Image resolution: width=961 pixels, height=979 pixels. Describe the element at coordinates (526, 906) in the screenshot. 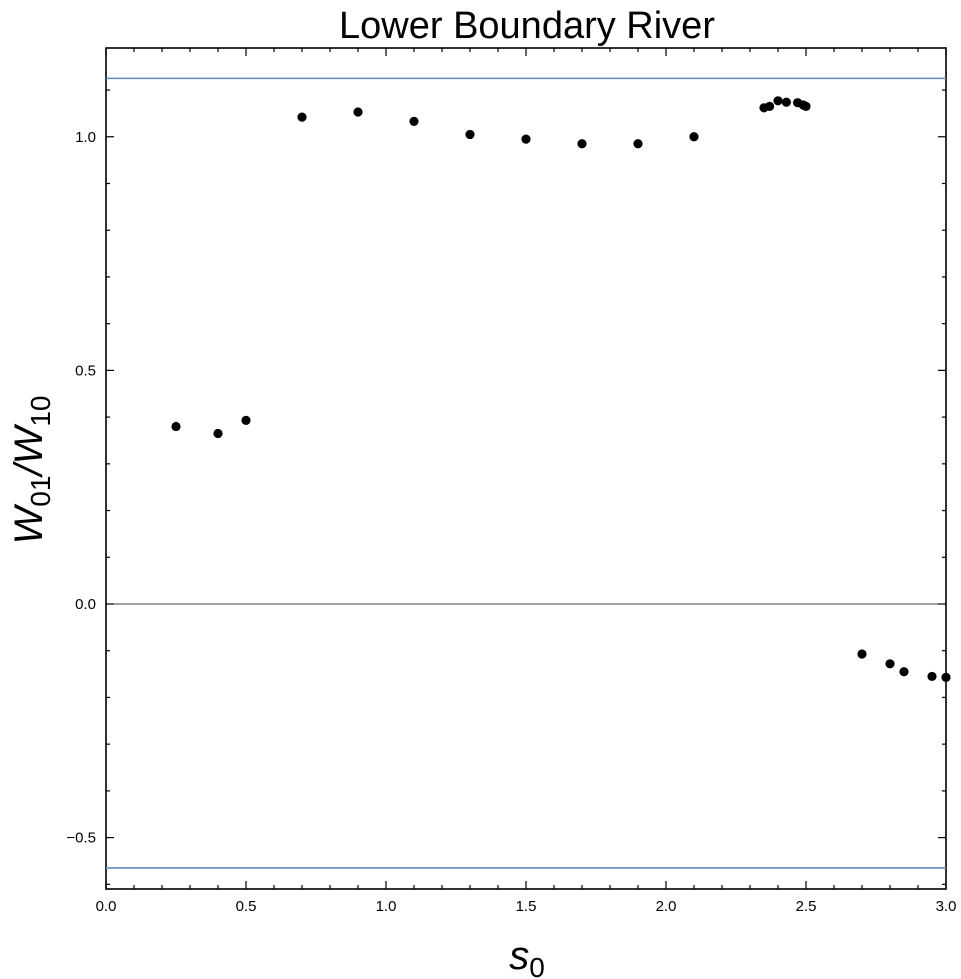

I see `x-tick-label: 1.5` at that location.